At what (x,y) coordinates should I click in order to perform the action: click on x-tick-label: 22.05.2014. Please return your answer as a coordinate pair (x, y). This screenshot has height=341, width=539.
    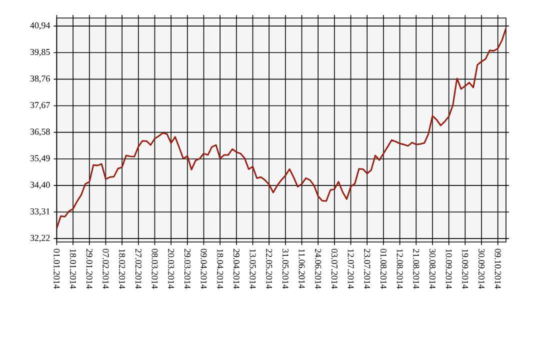
    Looking at the image, I should click on (269, 268).